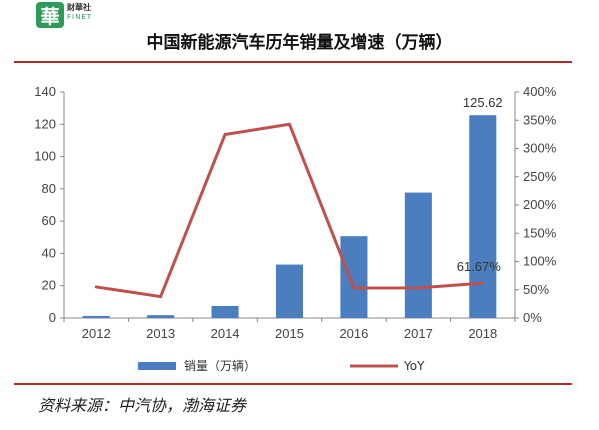 The image size is (599, 430). What do you see at coordinates (157, 366) in the screenshot?
I see `legend-bar-swatch` at bounding box center [157, 366].